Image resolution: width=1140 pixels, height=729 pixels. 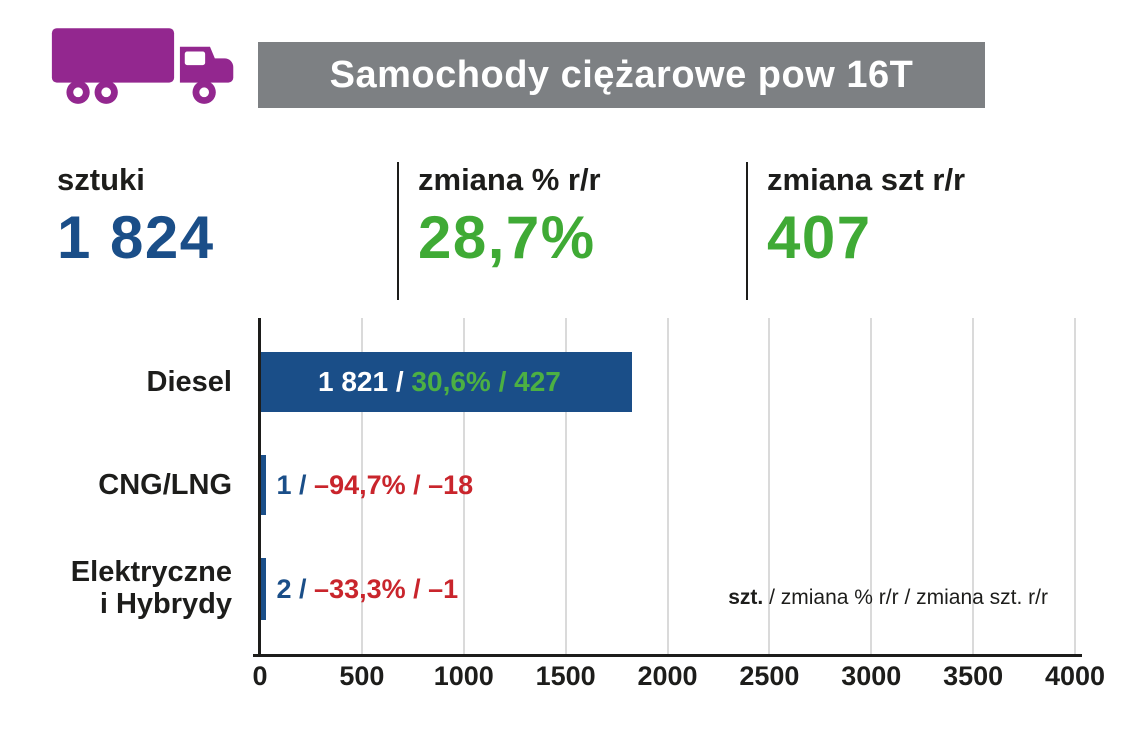 I want to click on category-labels: Diesel CNG/LNG Elektryczne i Hybrydy, so click(x=116, y=486).